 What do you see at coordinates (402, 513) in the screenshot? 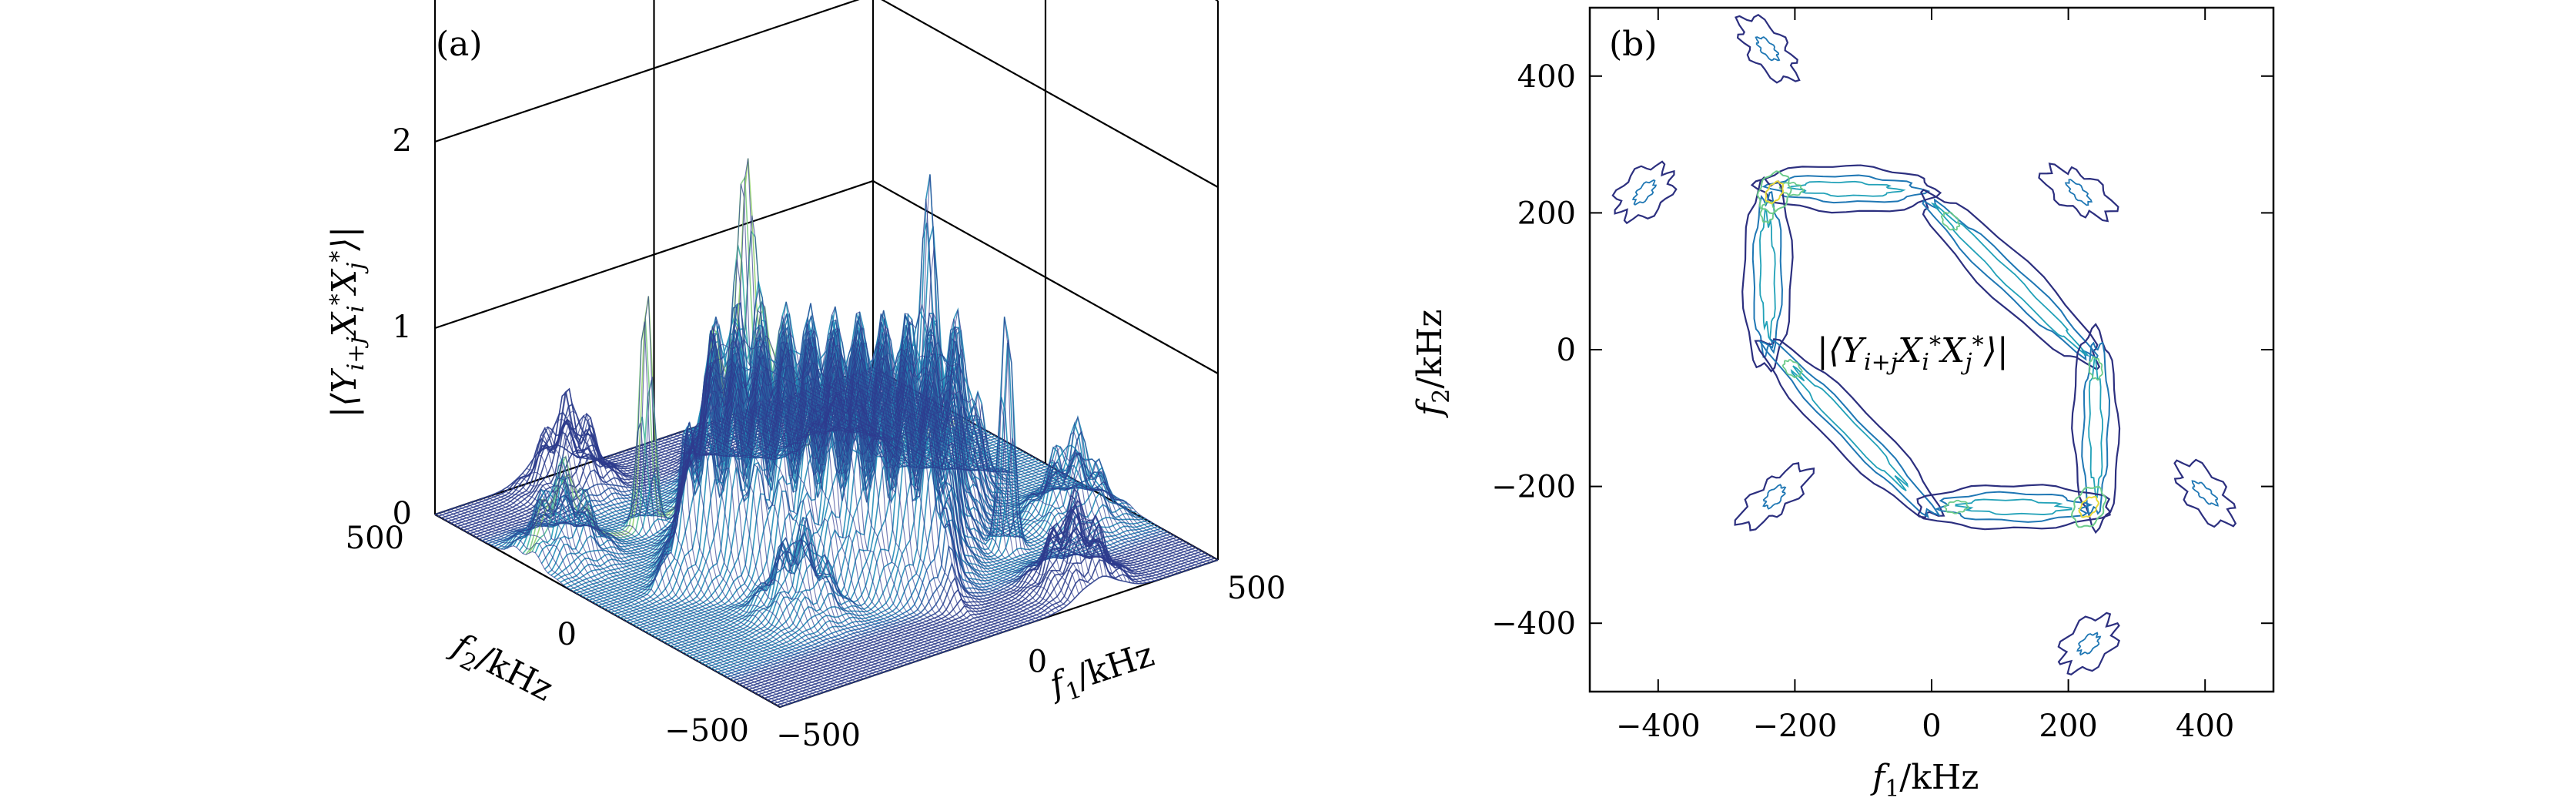
I see `z-tick-label: 0` at bounding box center [402, 513].